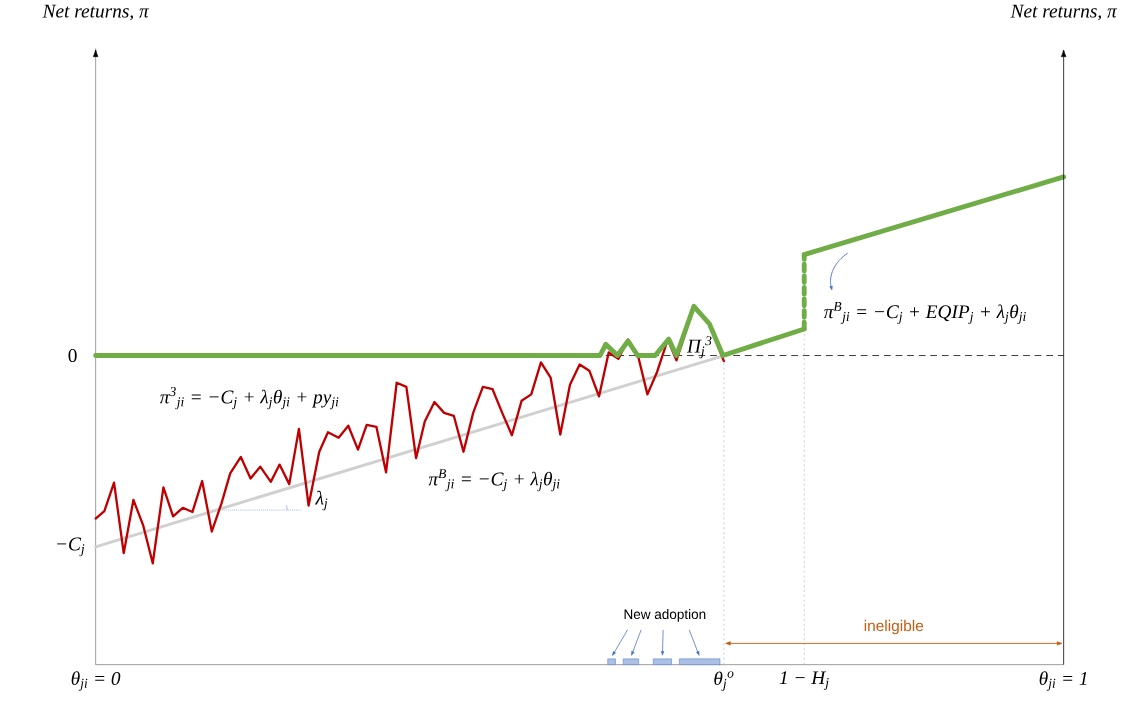 This screenshot has height=701, width=1139. Describe the element at coordinates (665, 615) in the screenshot. I see `text: New adoption` at that location.